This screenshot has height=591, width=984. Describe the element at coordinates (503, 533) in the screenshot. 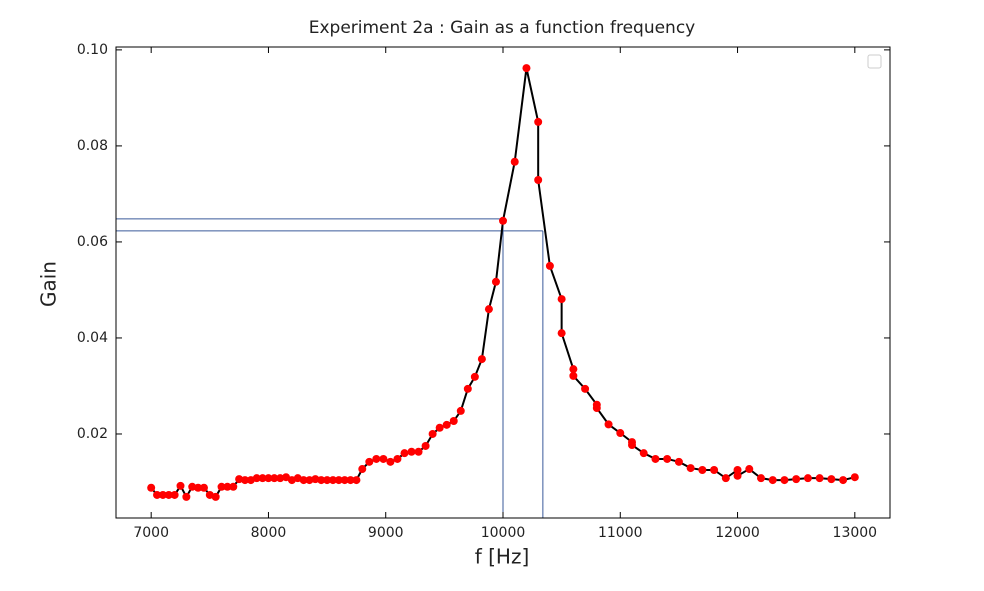

I see `x-tick-label: 10000` at that location.